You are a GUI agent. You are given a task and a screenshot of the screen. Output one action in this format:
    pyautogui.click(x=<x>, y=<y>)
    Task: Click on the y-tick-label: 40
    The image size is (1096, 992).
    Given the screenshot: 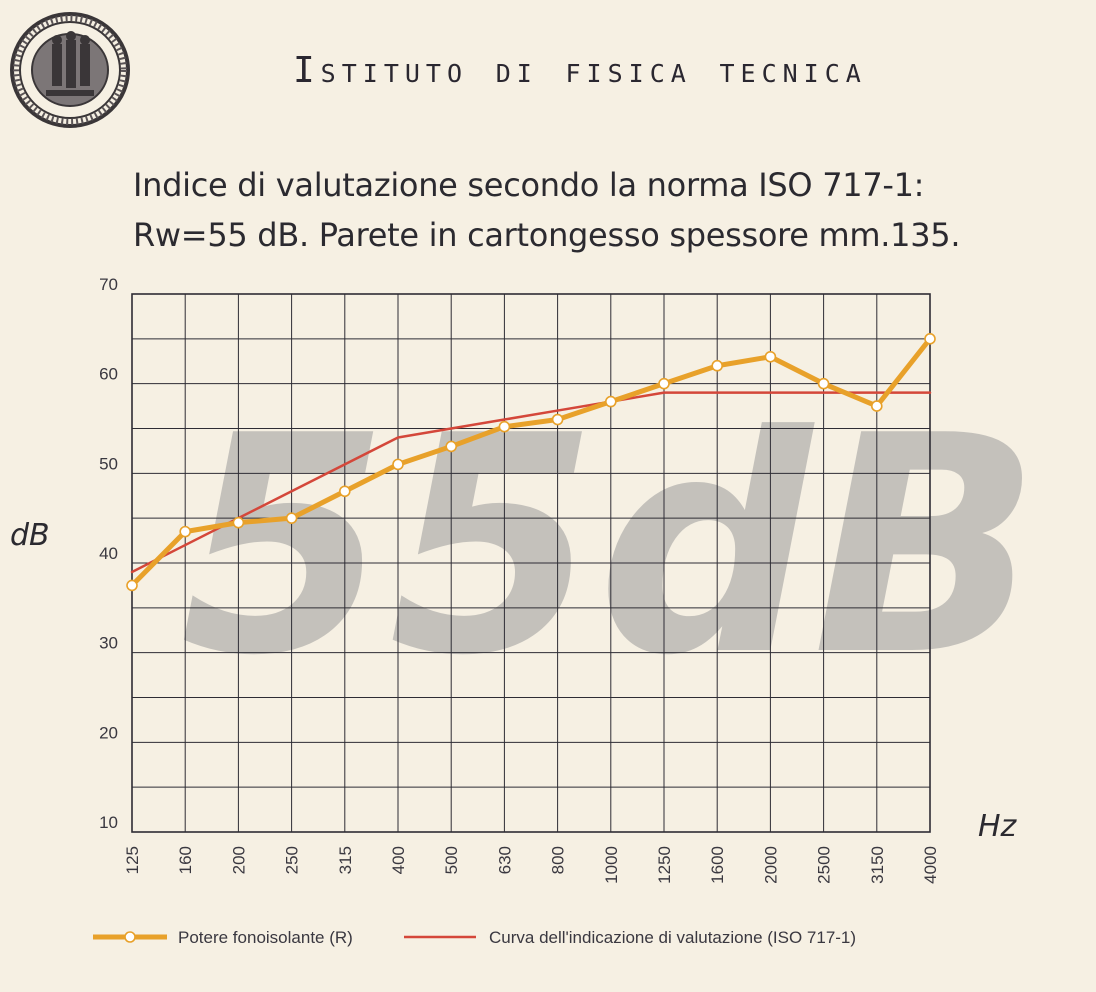 What is the action you would take?
    pyautogui.click(x=108, y=553)
    